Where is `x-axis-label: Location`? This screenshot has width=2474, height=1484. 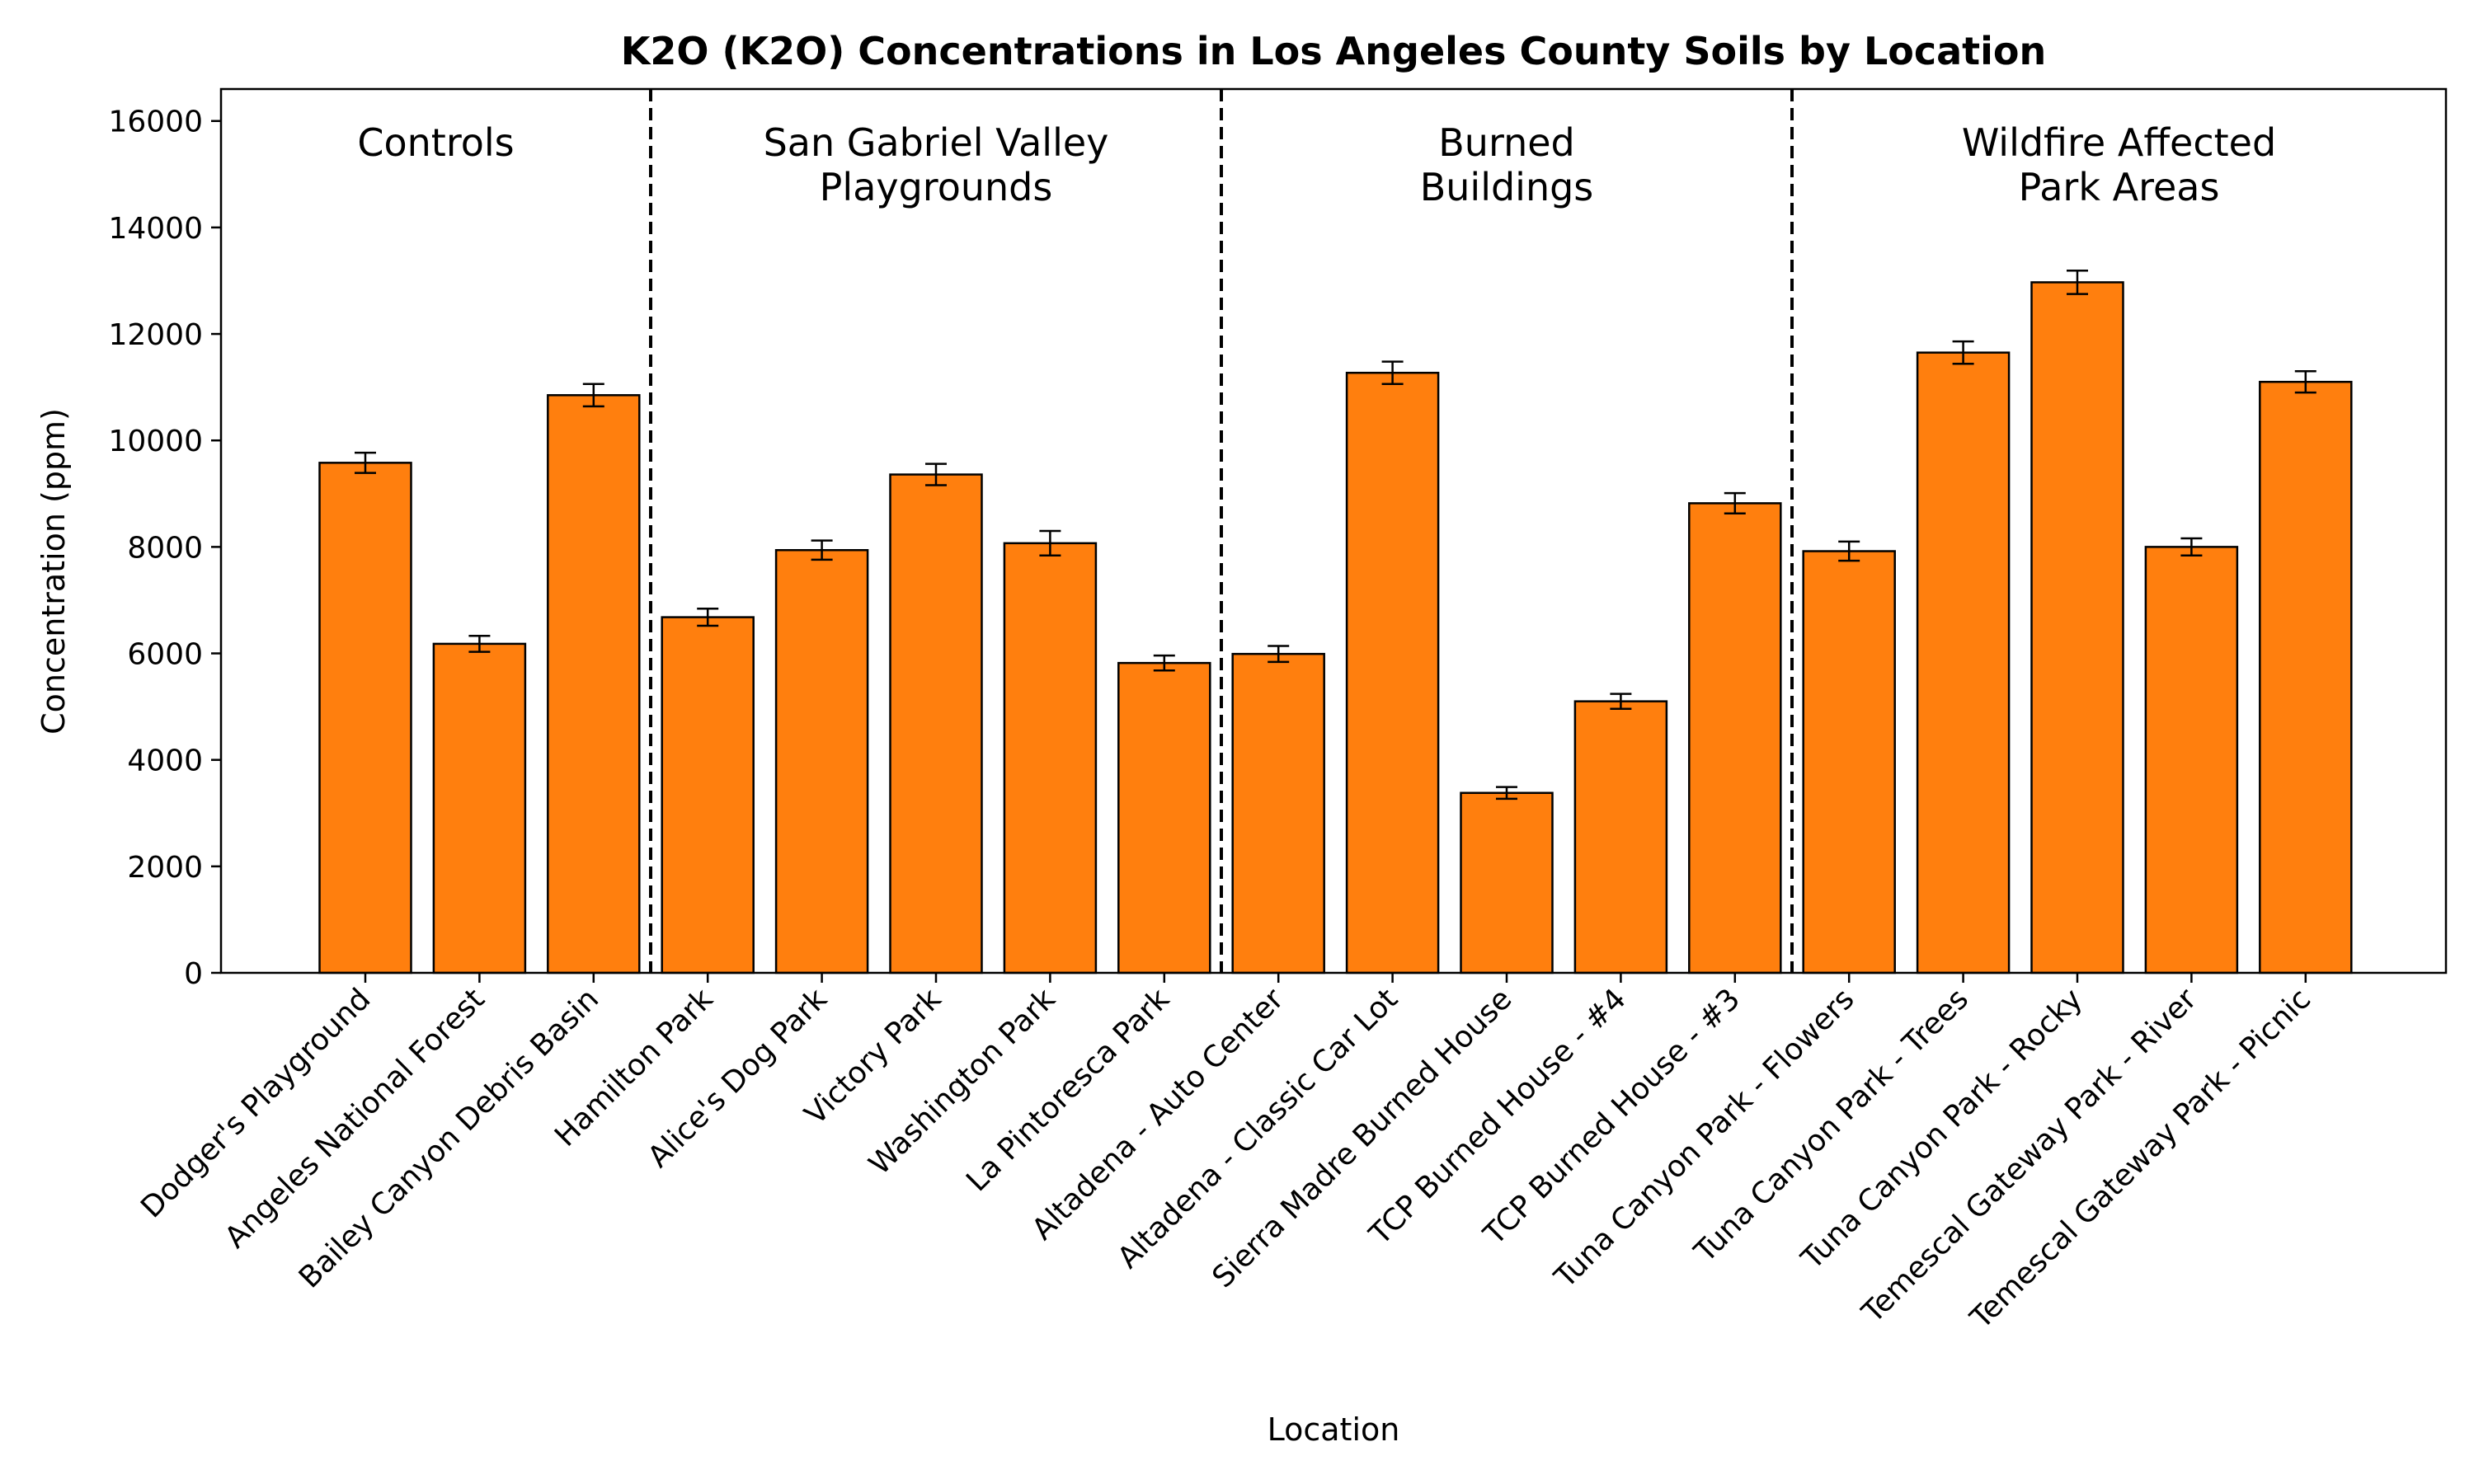 x-axis-label: Location is located at coordinates (1334, 1429).